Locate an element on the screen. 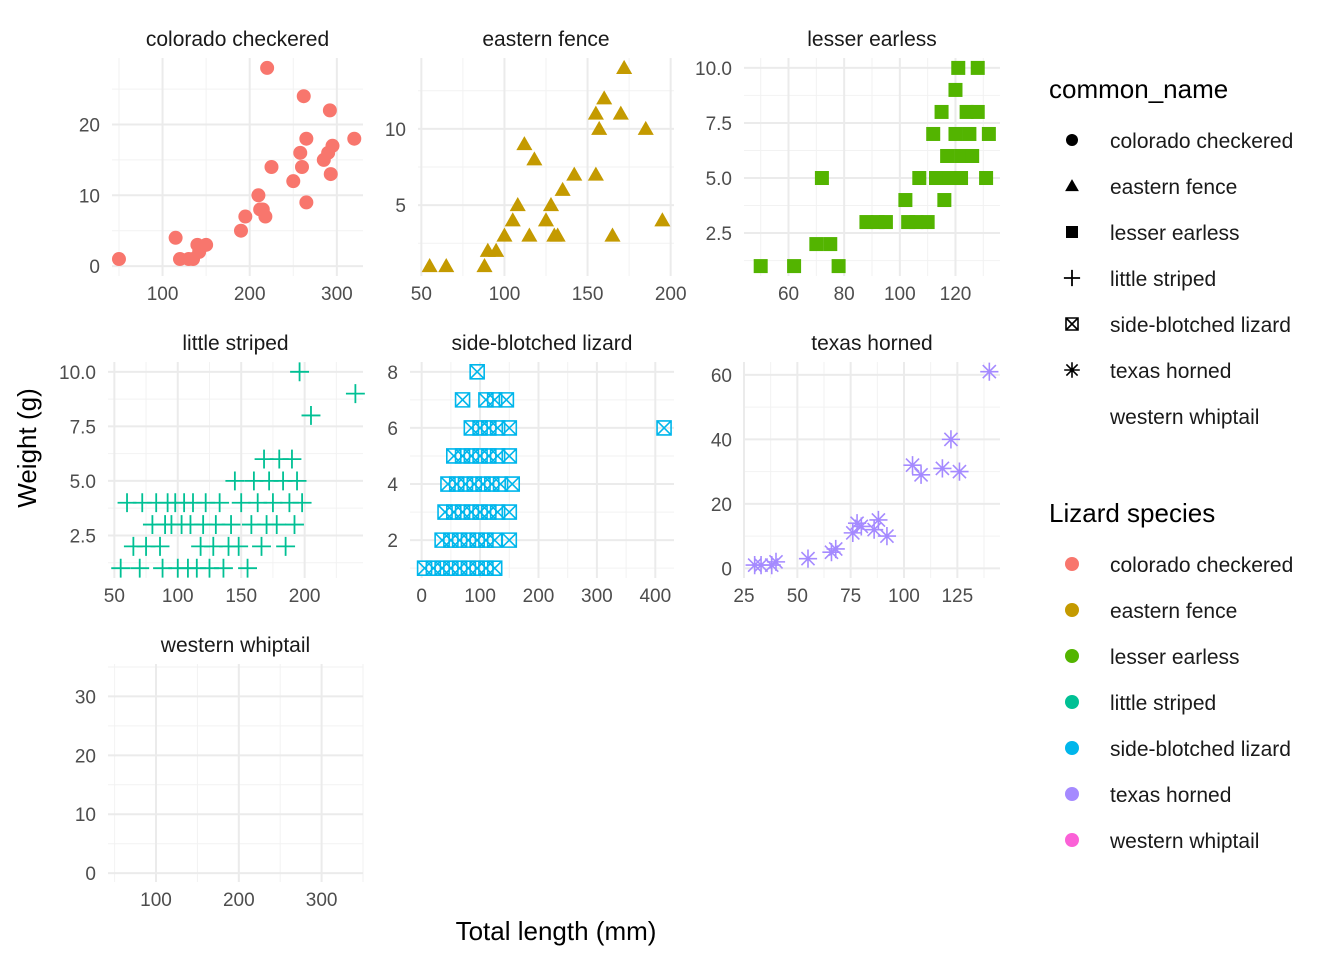 This screenshot has width=1344, height=960. panel-western-whiptail: 100 200 300 0 10 20 30 western whiptail is located at coordinates (219, 772).